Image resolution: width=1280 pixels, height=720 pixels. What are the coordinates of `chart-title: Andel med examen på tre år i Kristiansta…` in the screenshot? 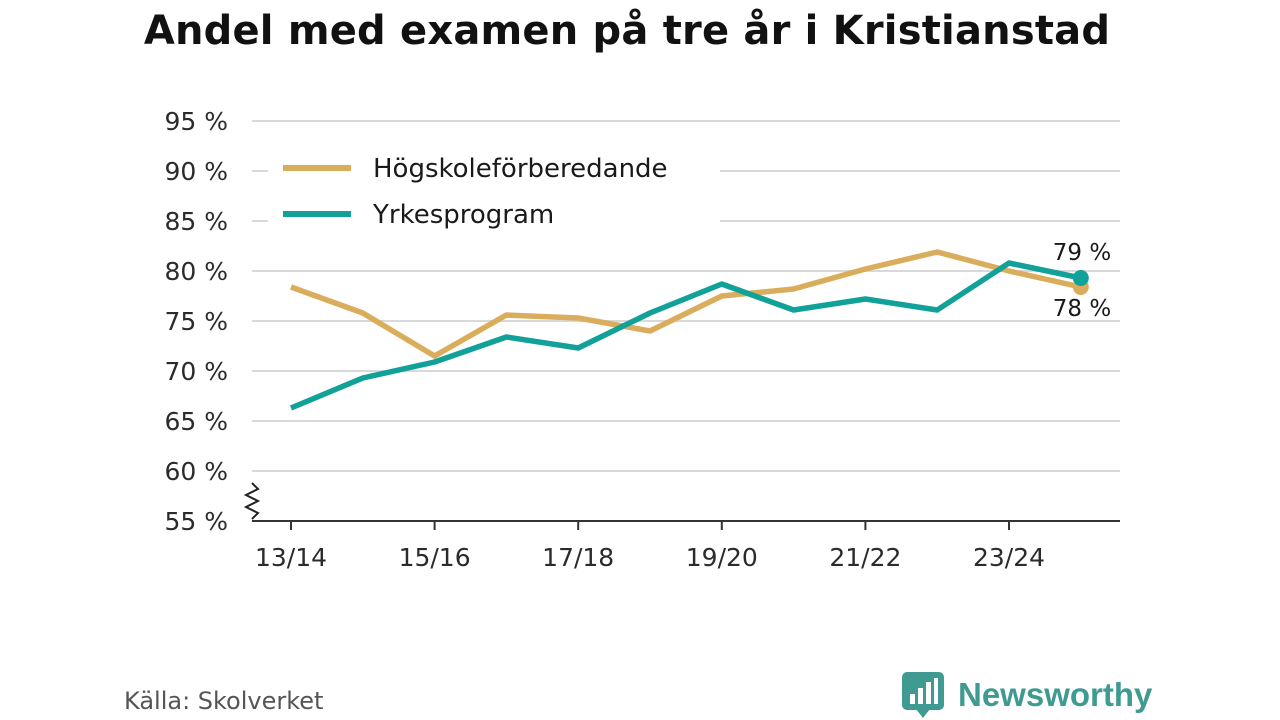 It's located at (627, 31).